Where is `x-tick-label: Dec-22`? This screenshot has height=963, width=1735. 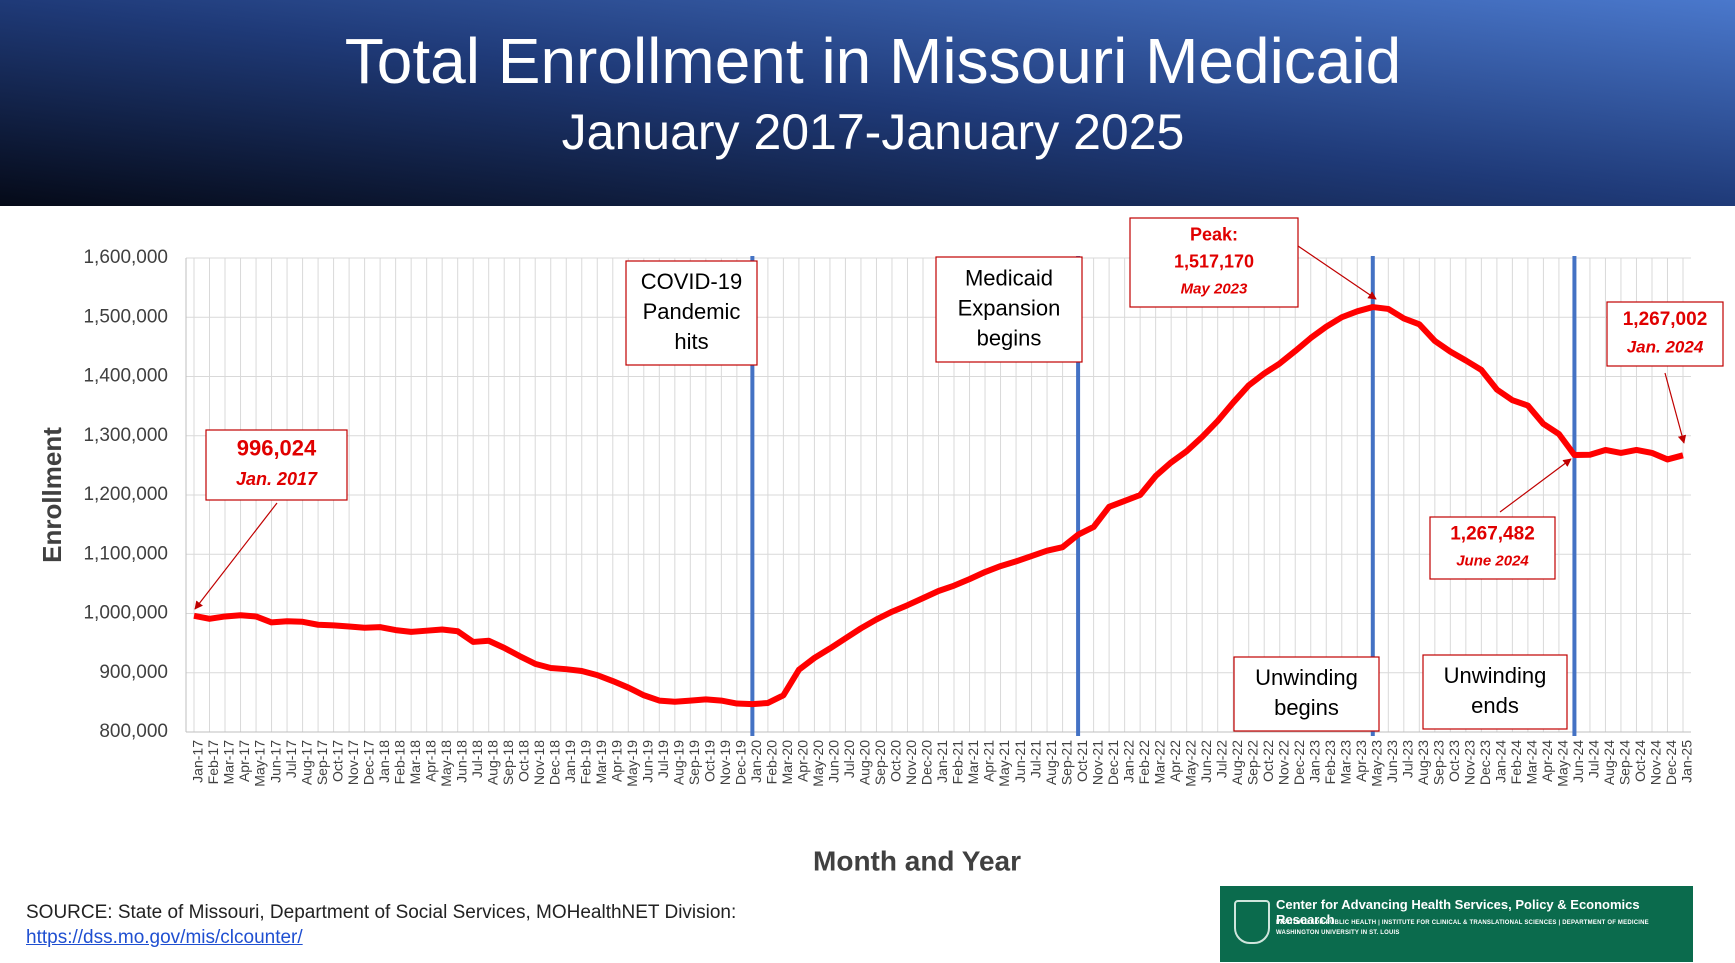
x-tick-label: Dec-22 is located at coordinates (1299, 762).